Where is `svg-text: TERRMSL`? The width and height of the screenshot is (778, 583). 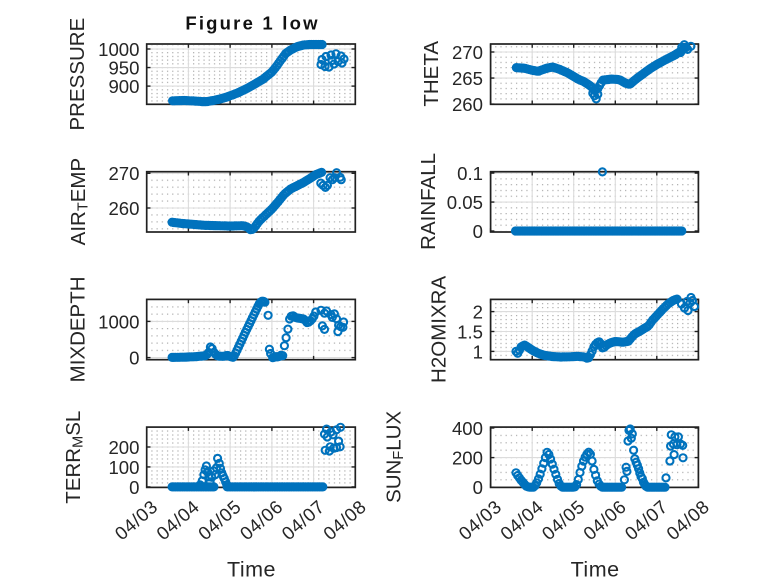
svg-text: TERRMSL is located at coordinates (74, 457).